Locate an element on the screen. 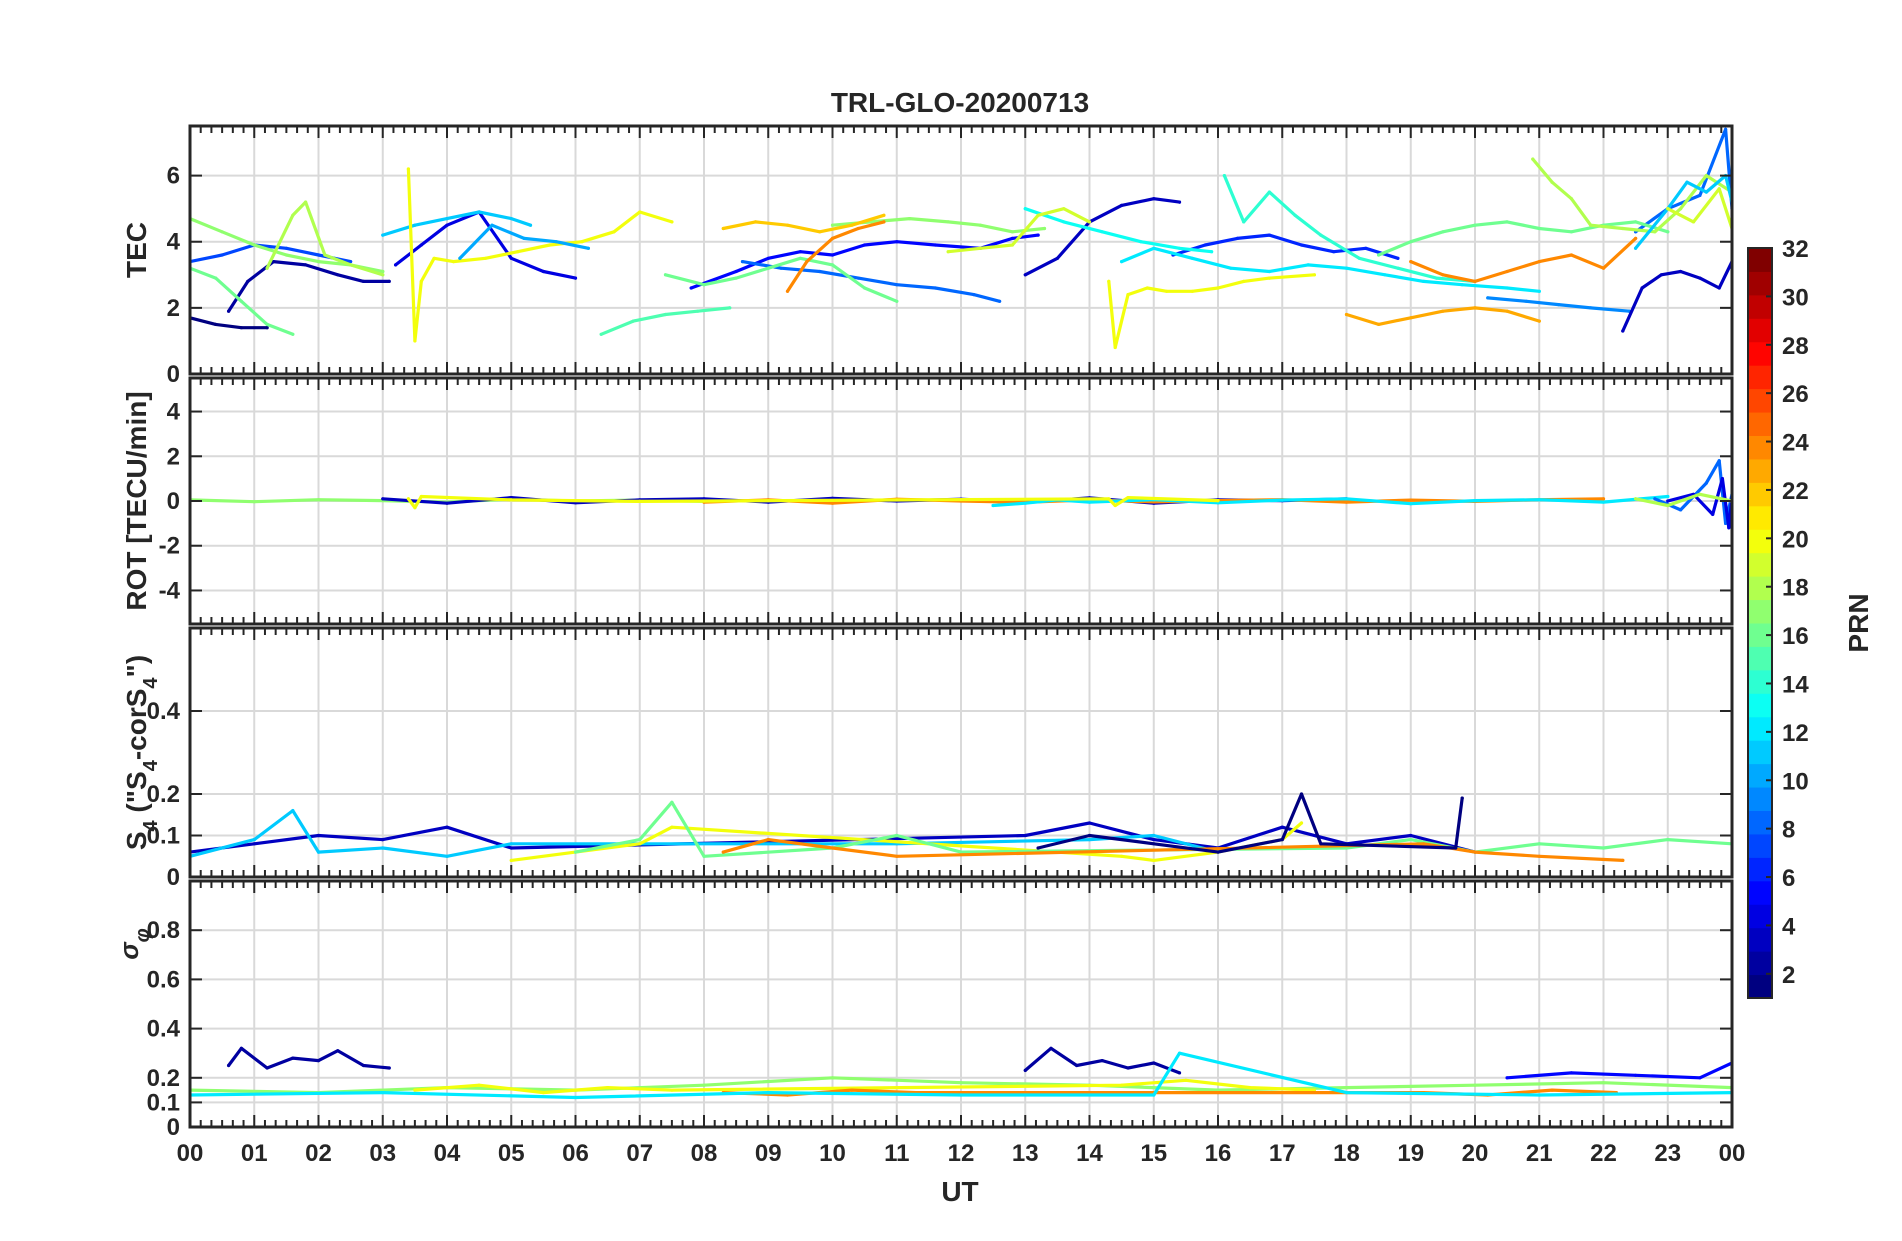  y-axis-label: ROT [TECU/min] is located at coordinates (136, 500).